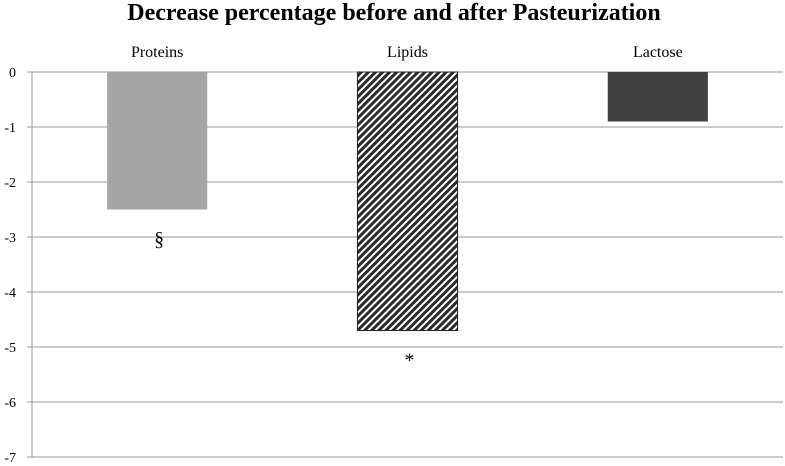 The height and width of the screenshot is (466, 785). What do you see at coordinates (10, 238) in the screenshot?
I see `y-tick-label: -3` at bounding box center [10, 238].